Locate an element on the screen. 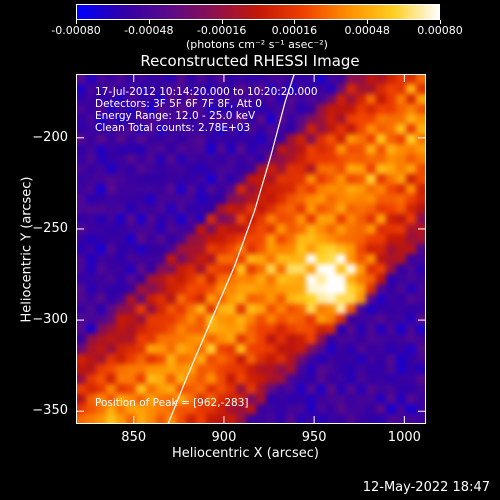  peak-position-label: Position of Peak = [962,-283] is located at coordinates (172, 403).